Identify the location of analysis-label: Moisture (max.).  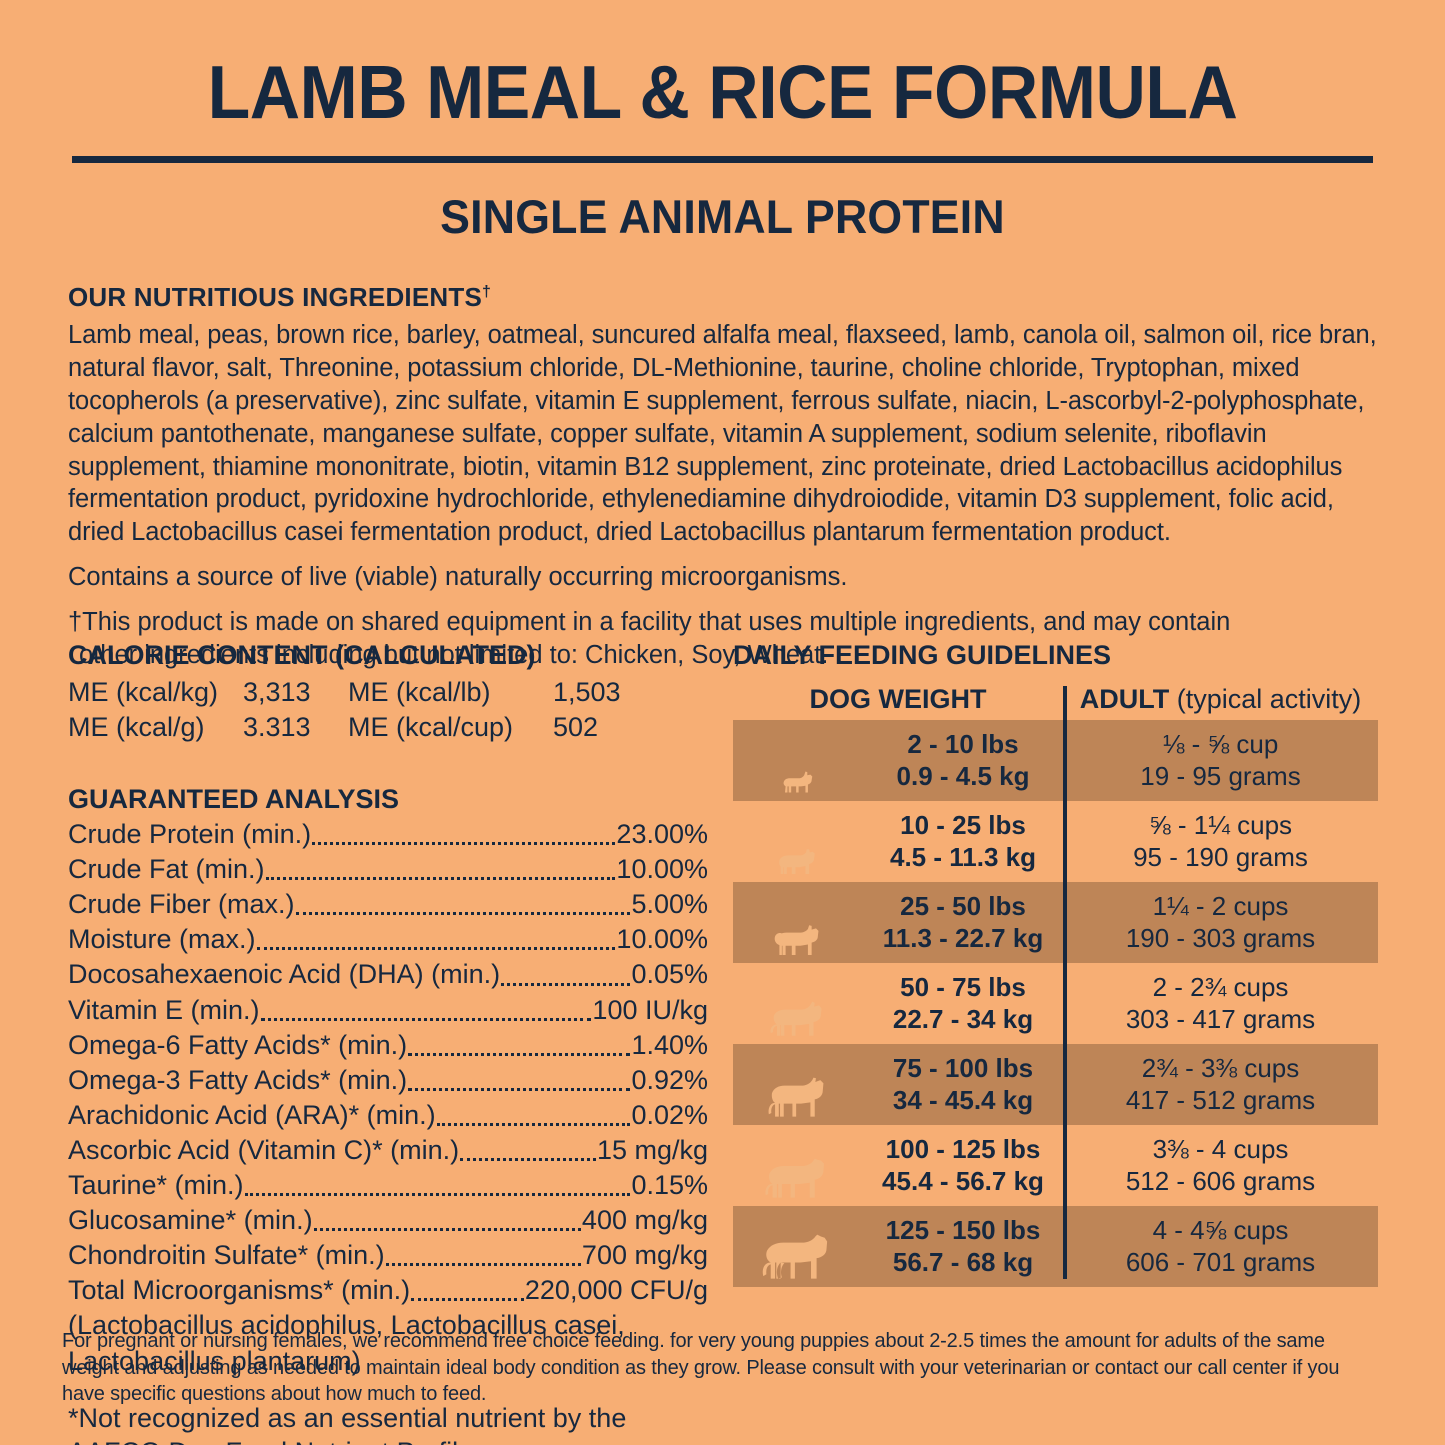
(162, 939).